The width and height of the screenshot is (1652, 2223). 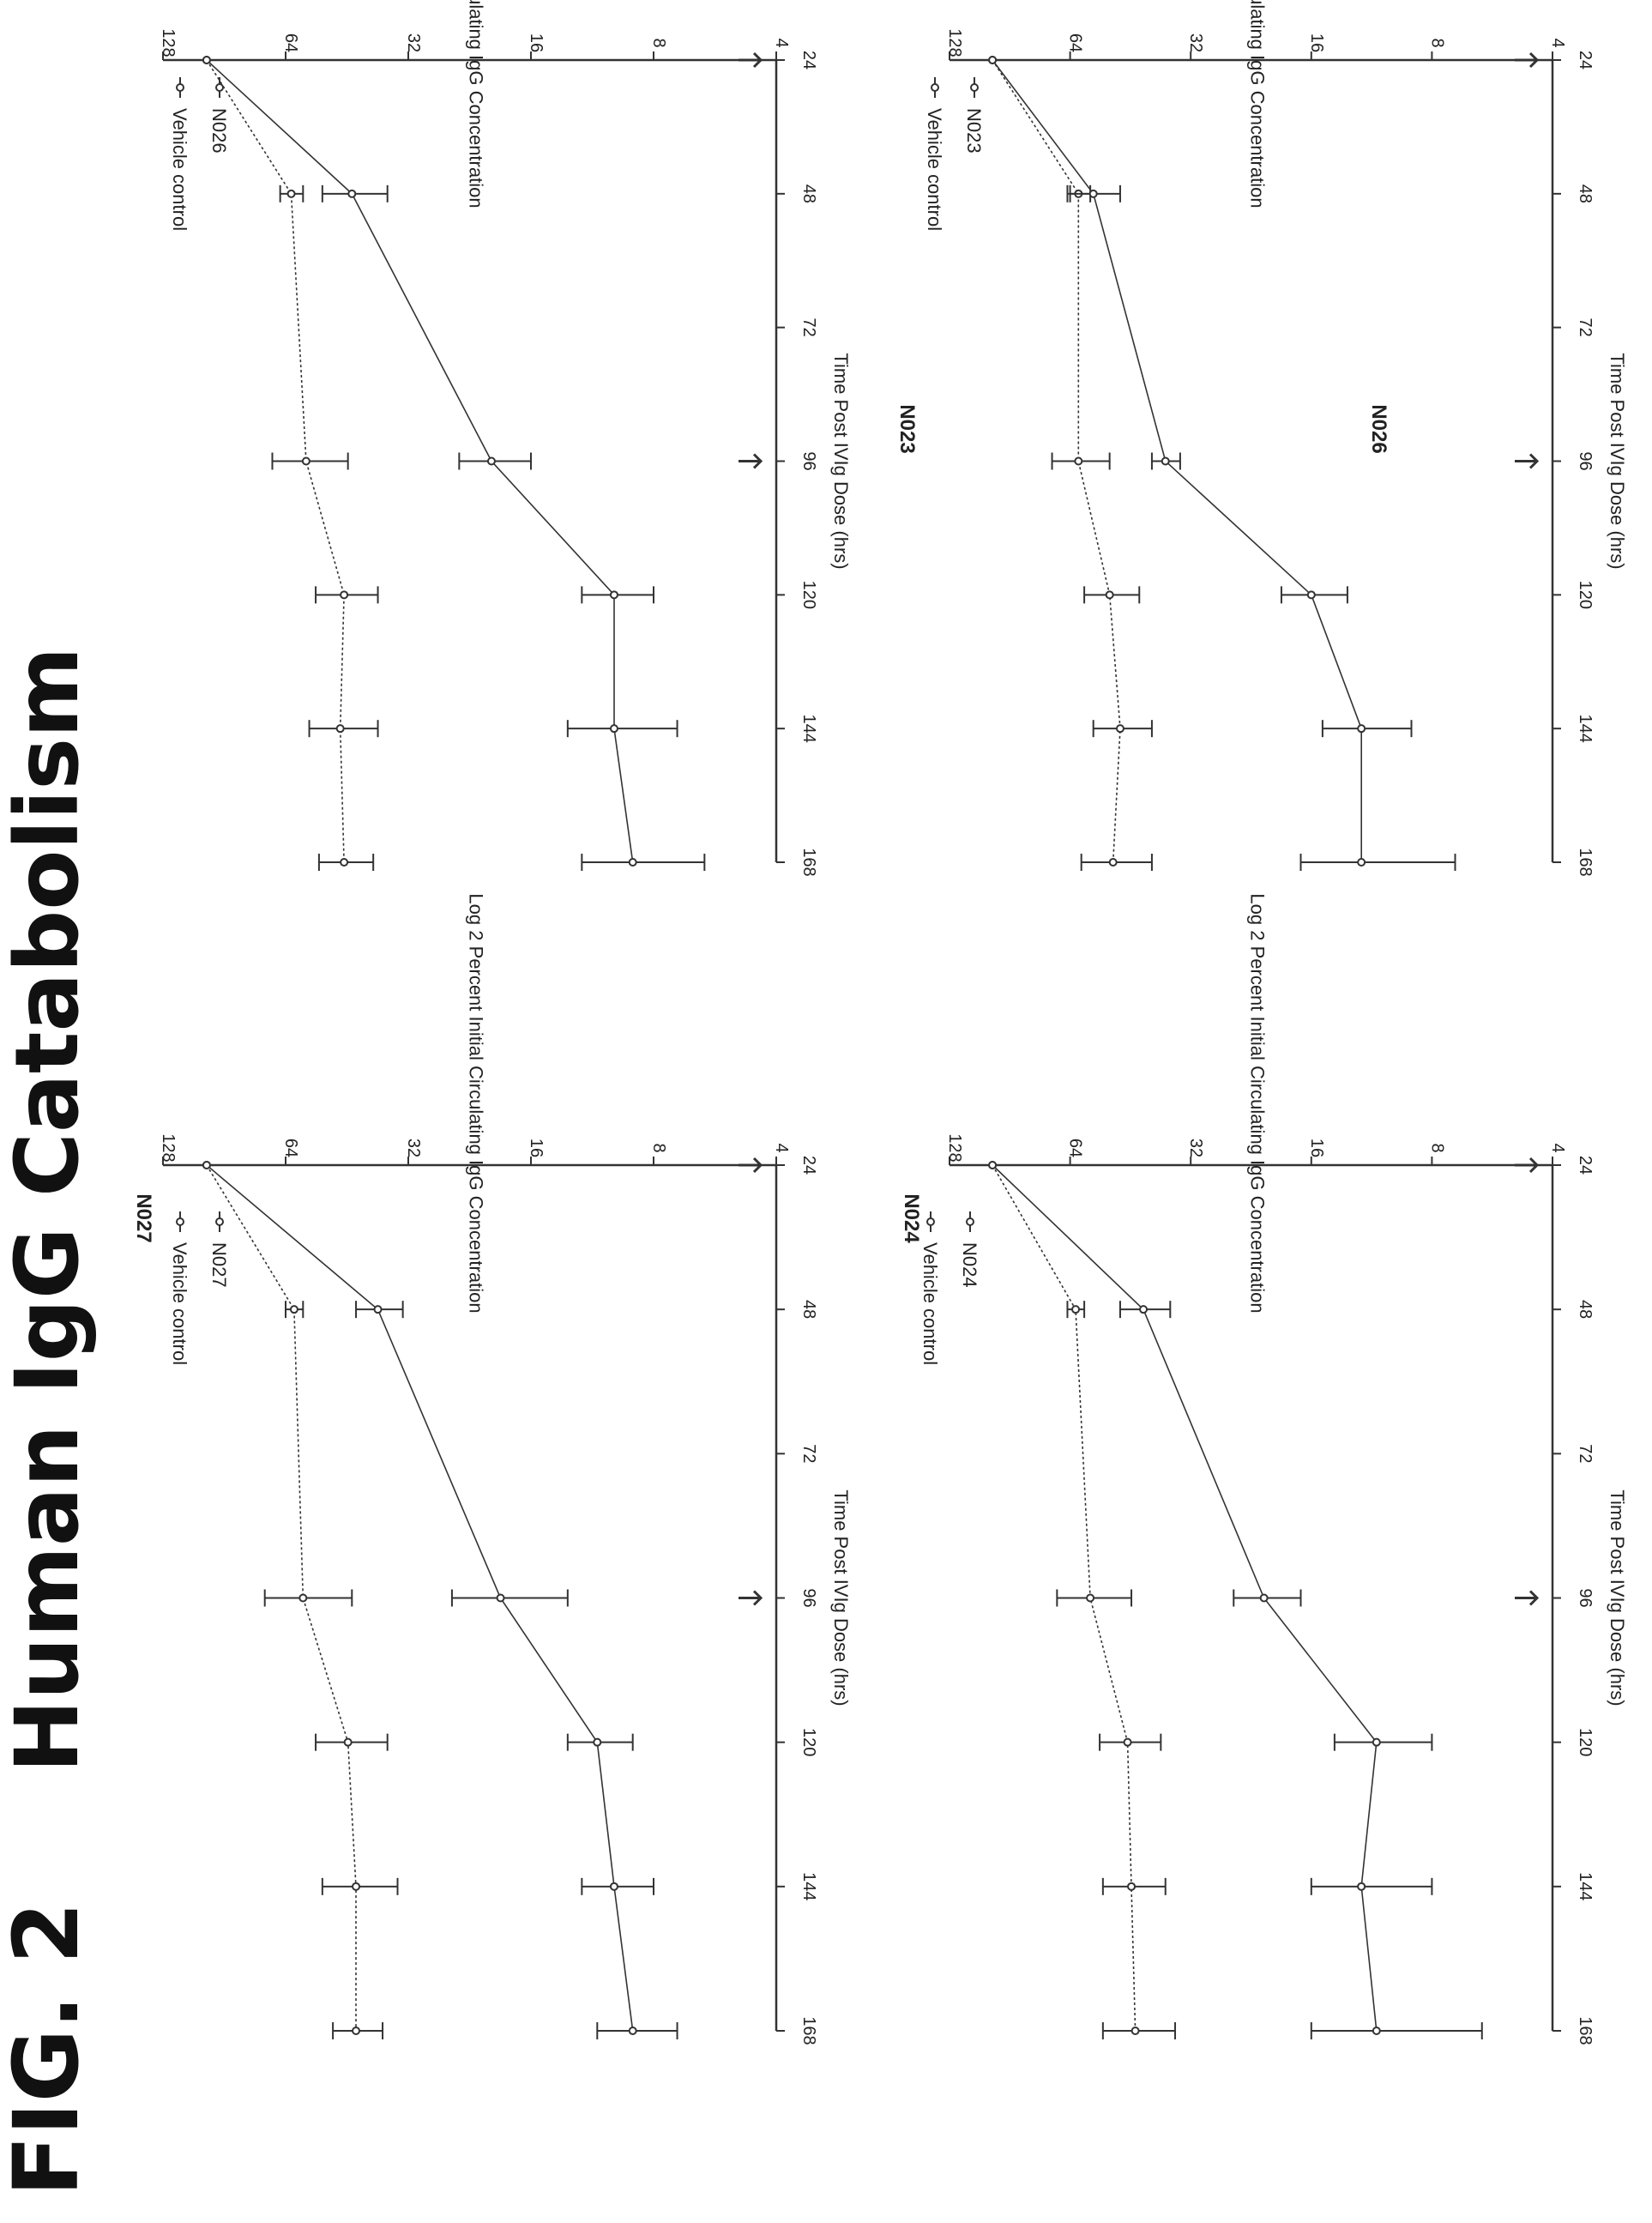 What do you see at coordinates (1378, 428) in the screenshot?
I see `chart-title: N026` at bounding box center [1378, 428].